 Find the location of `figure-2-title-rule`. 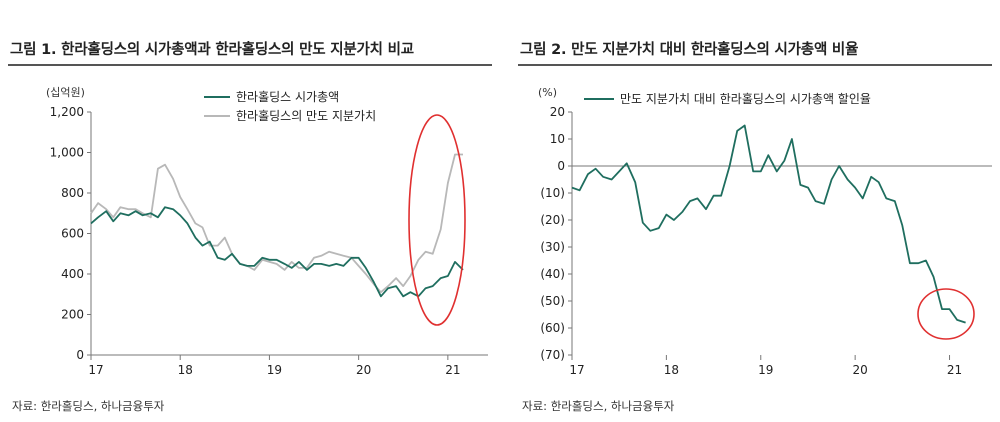

figure-2-title-rule is located at coordinates (755, 65).